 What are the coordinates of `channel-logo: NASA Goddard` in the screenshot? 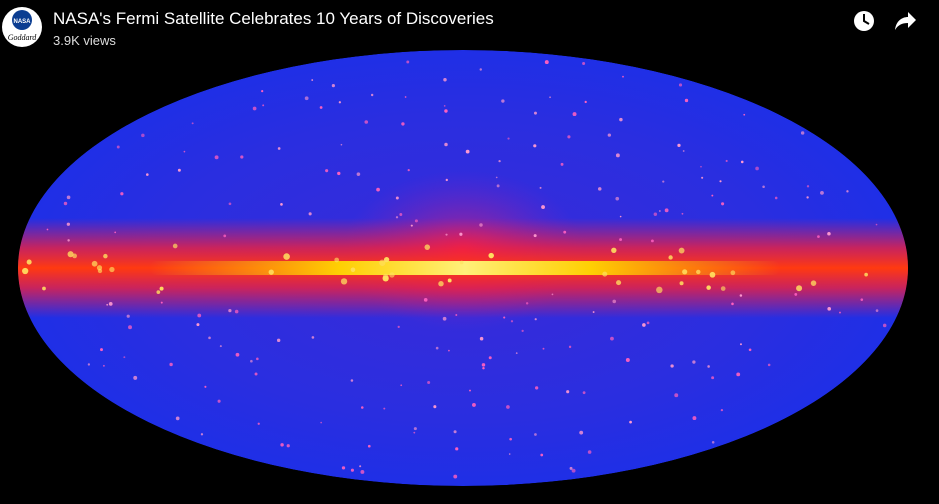 It's located at (22, 27).